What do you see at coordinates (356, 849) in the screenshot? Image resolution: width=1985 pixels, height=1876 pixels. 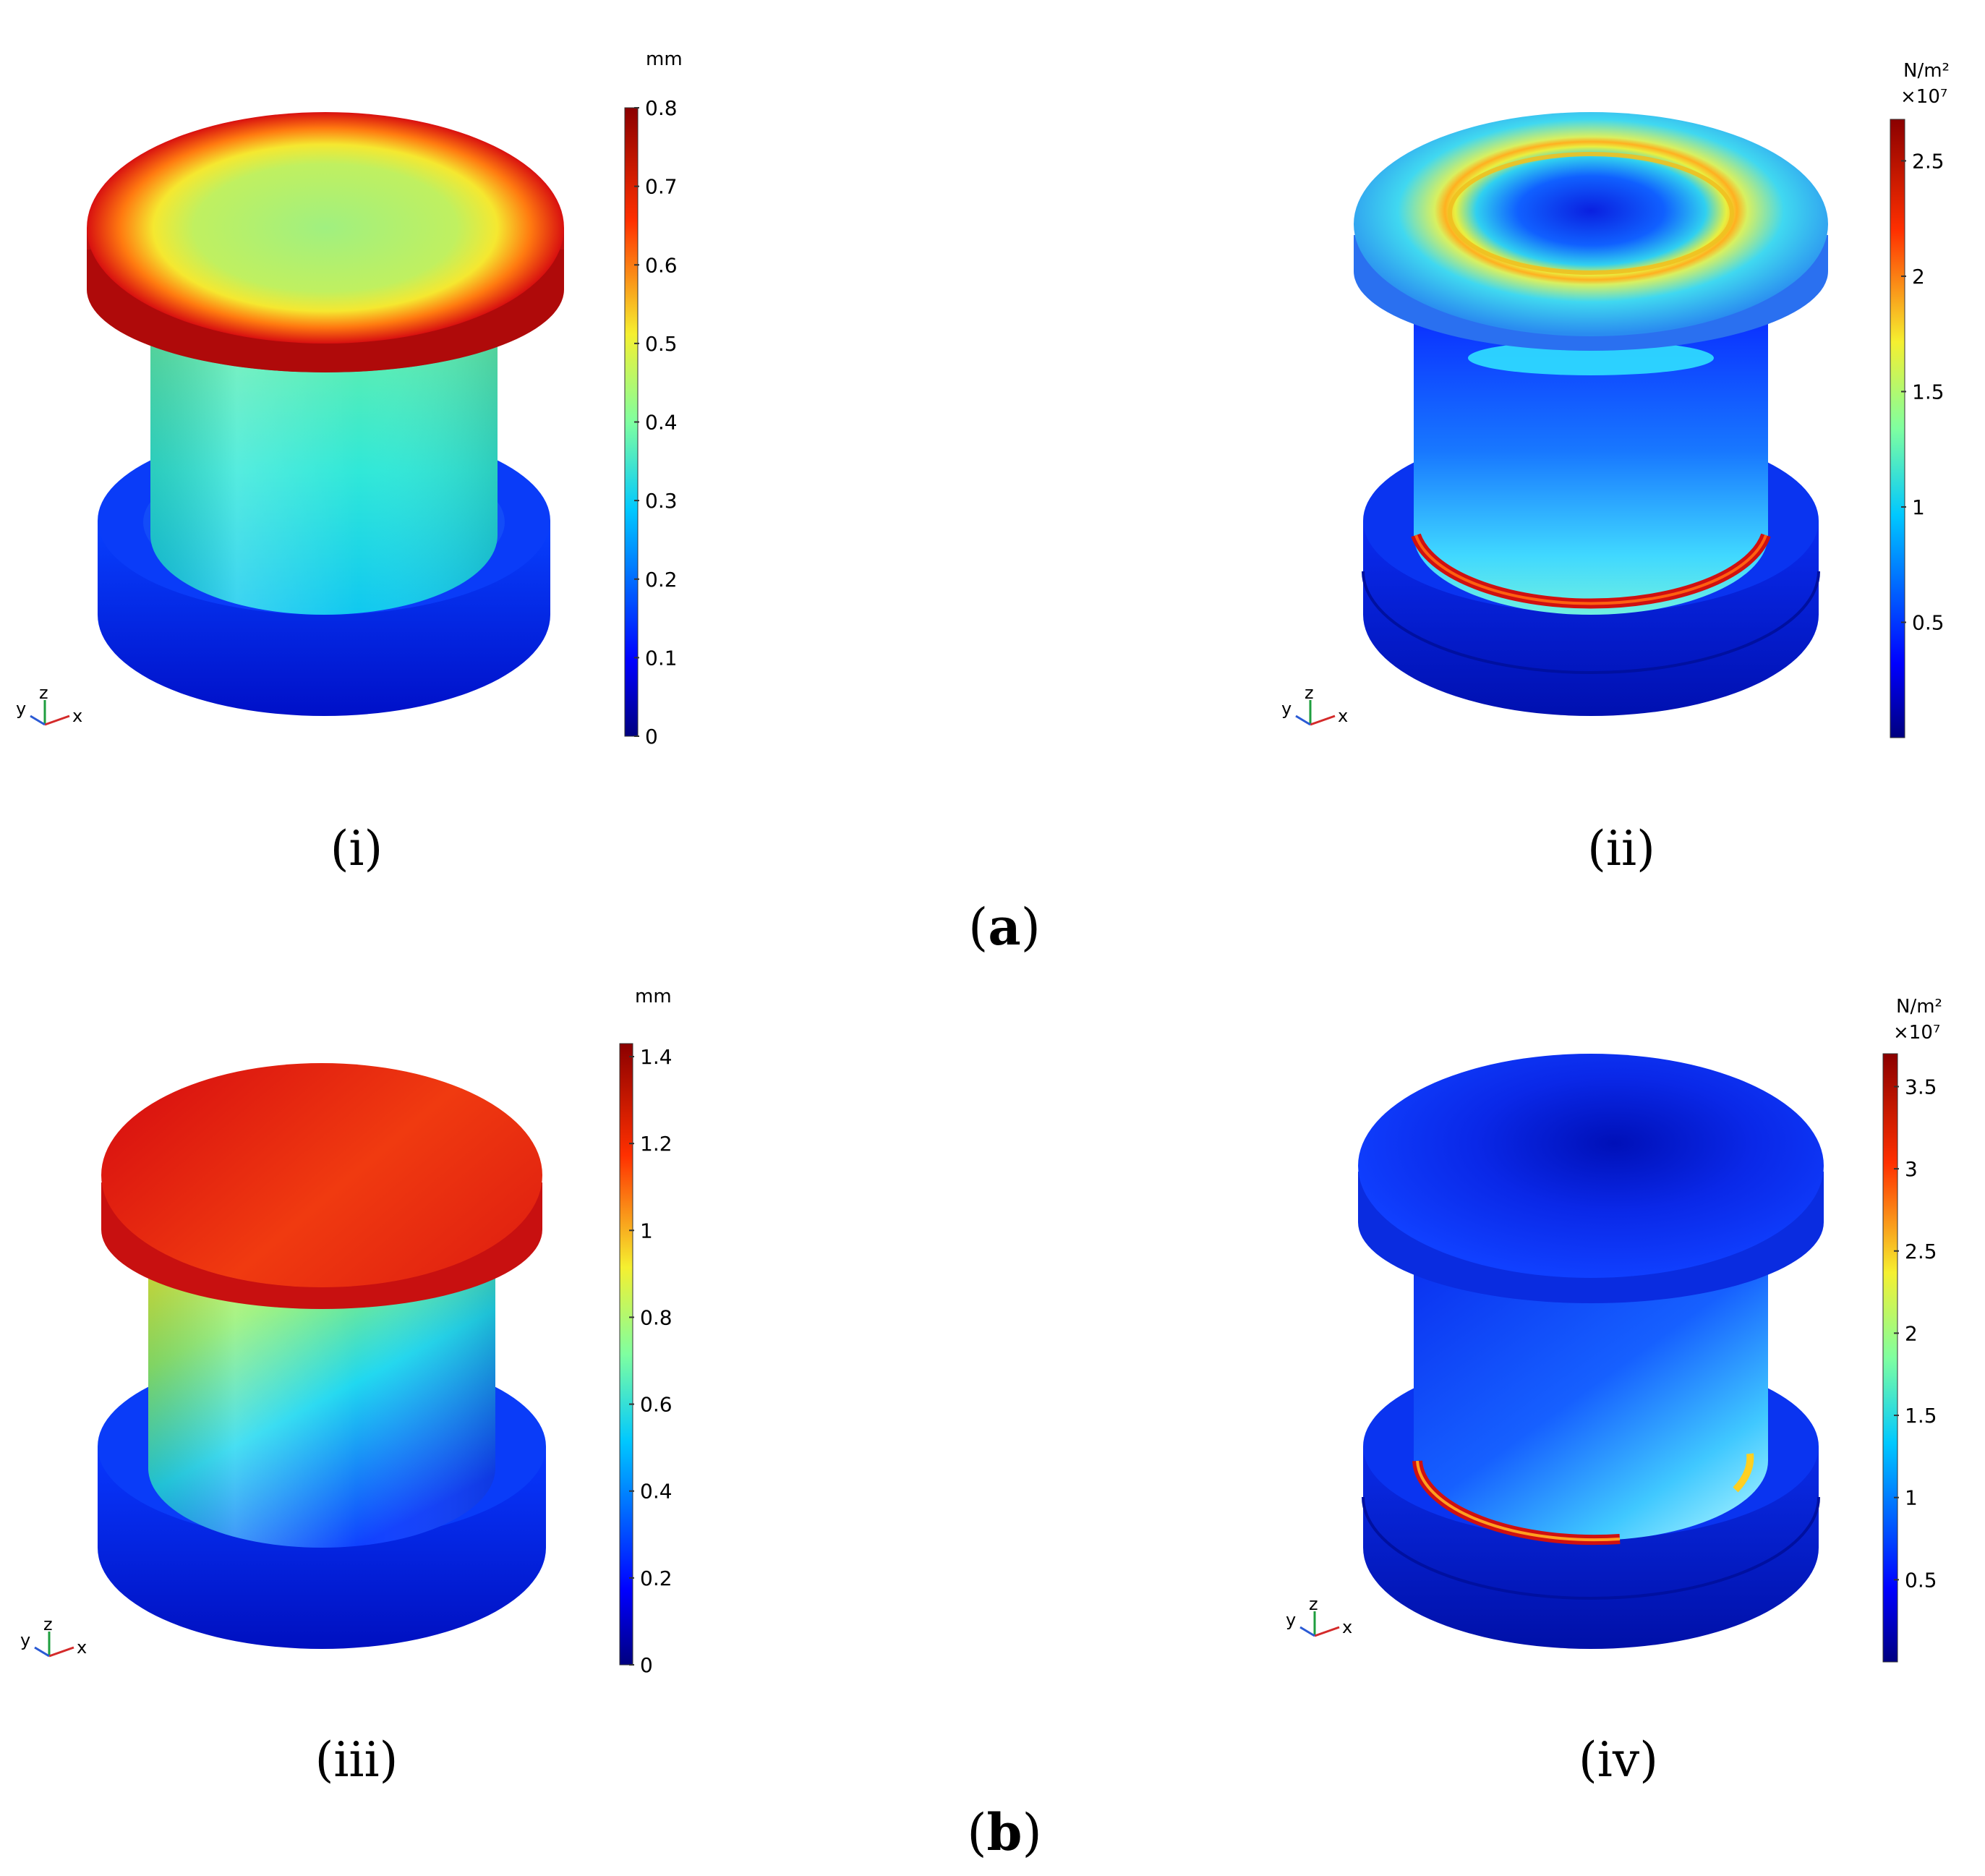 I see `panel-caption-i: (i)` at bounding box center [356, 849].